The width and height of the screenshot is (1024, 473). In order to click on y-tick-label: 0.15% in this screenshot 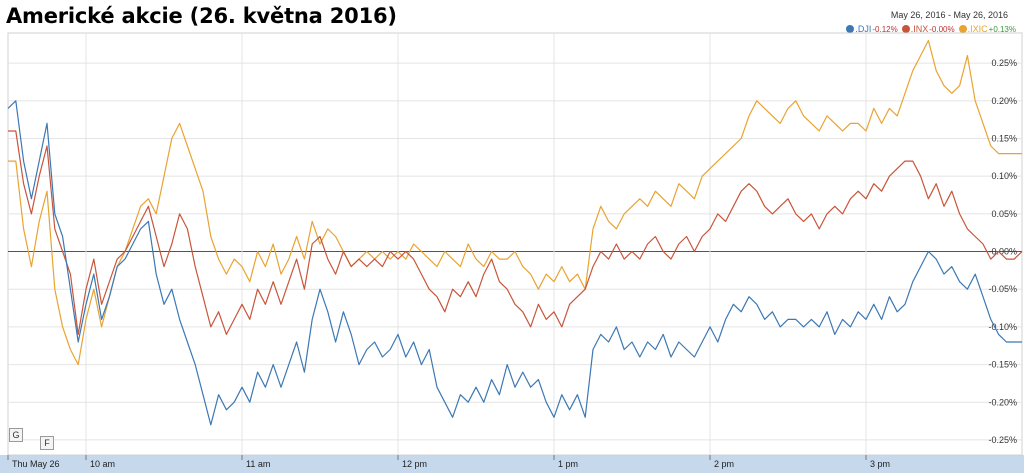, I will do `click(1004, 139)`.